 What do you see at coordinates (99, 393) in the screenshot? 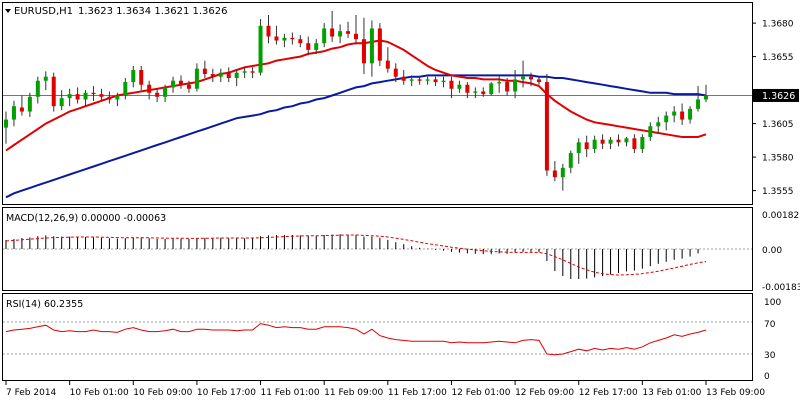
I see `time-axis-label: 10 Feb 01:00` at bounding box center [99, 393].